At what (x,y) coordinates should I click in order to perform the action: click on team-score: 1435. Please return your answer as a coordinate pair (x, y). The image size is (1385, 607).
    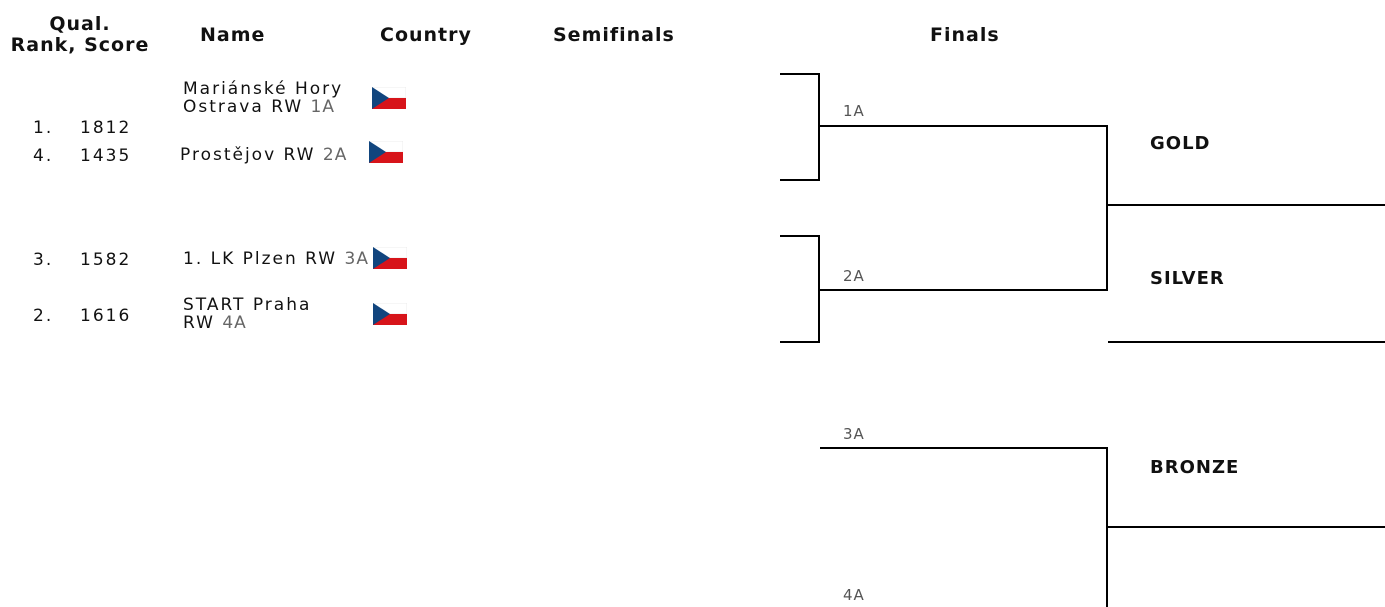
    Looking at the image, I should click on (105, 156).